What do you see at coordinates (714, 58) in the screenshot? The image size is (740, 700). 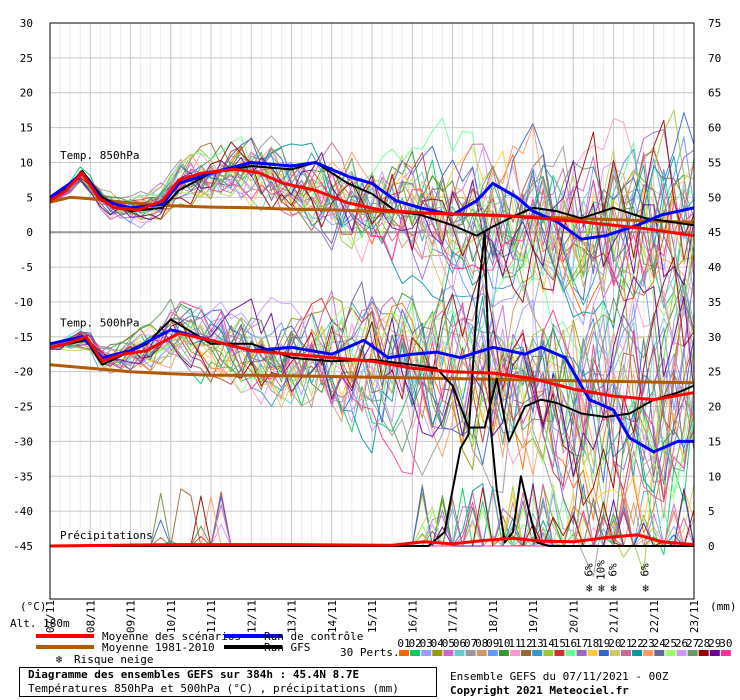 I see `right-axis-tick-label: 70` at bounding box center [714, 58].